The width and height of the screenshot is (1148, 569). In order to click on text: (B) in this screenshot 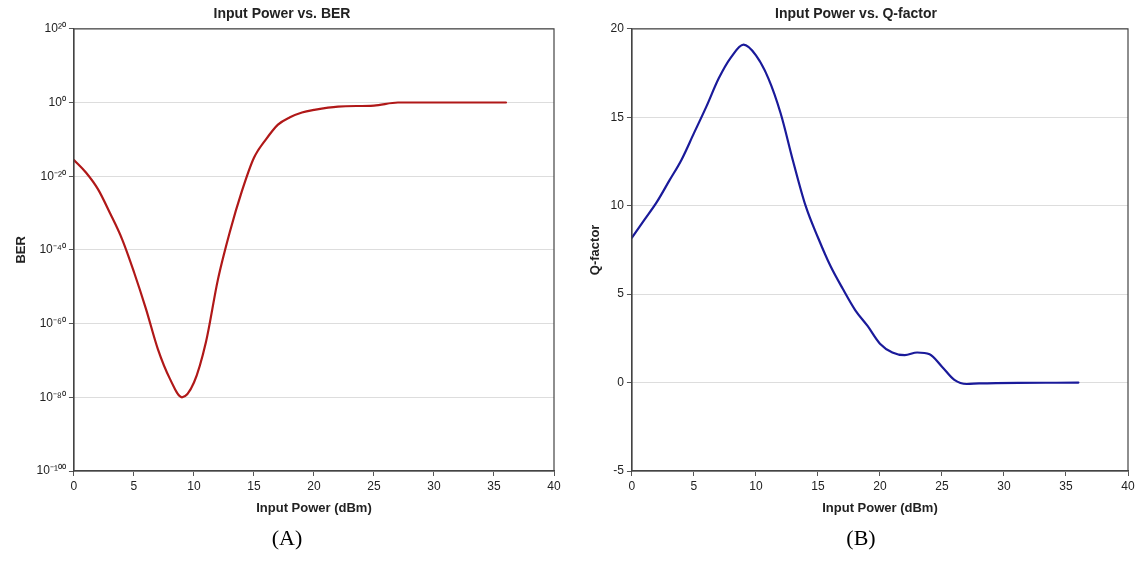, I will do `click(861, 538)`.